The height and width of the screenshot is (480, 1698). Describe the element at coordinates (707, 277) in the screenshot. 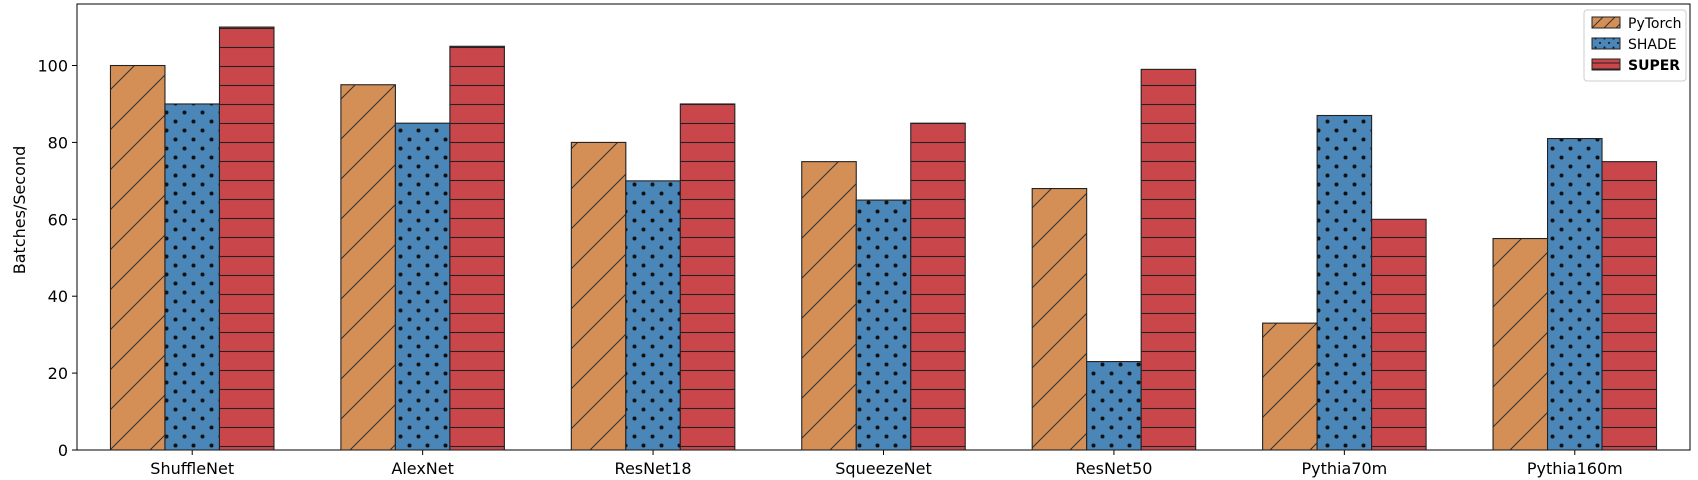

I see `bar-super-resnet18` at that location.